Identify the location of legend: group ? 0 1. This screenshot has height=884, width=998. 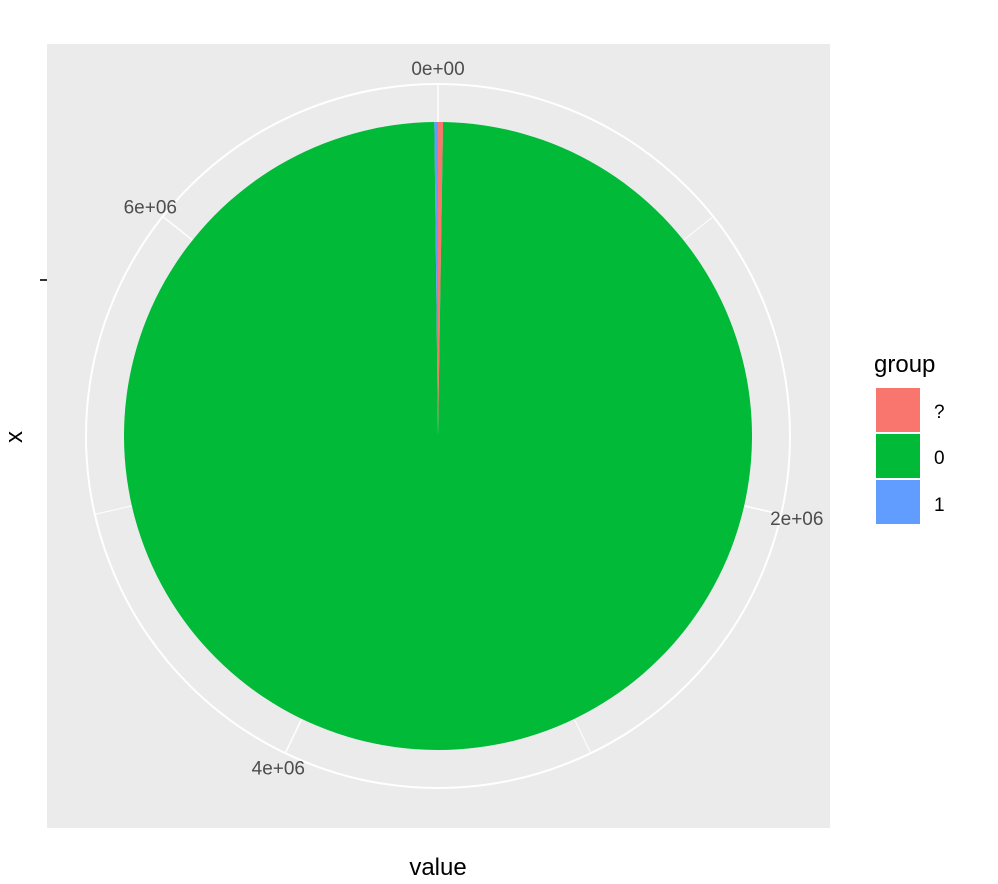
(909, 437).